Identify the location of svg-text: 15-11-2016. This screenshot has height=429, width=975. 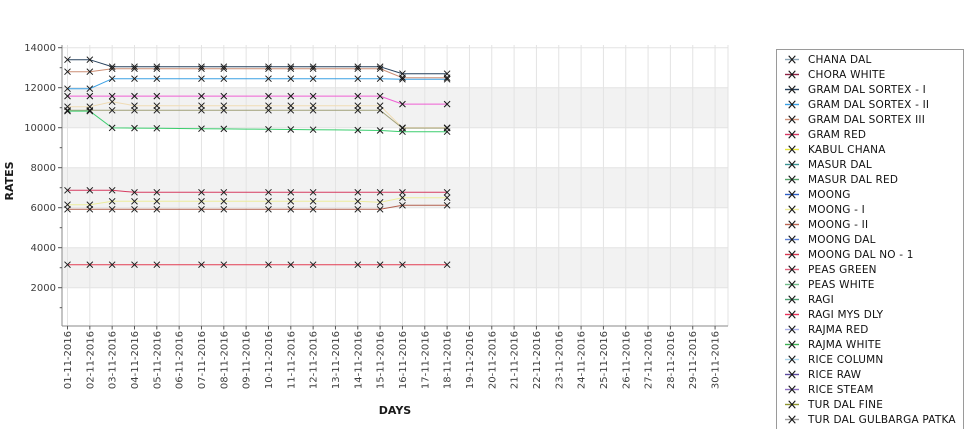
(381, 360).